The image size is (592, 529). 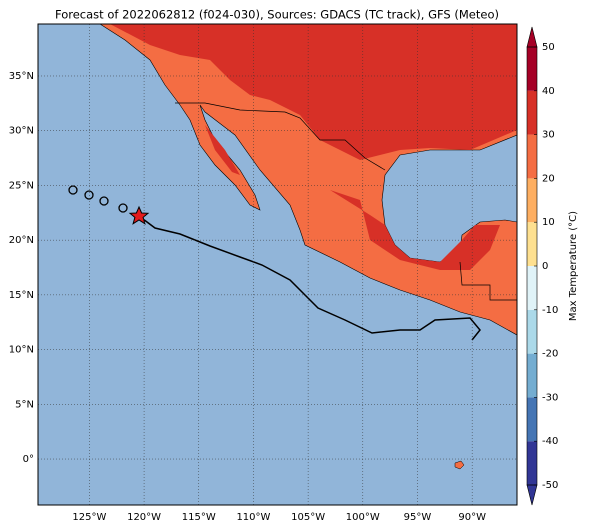 I want to click on colorbar-label: Max Temperature (°C), so click(x=573, y=266).